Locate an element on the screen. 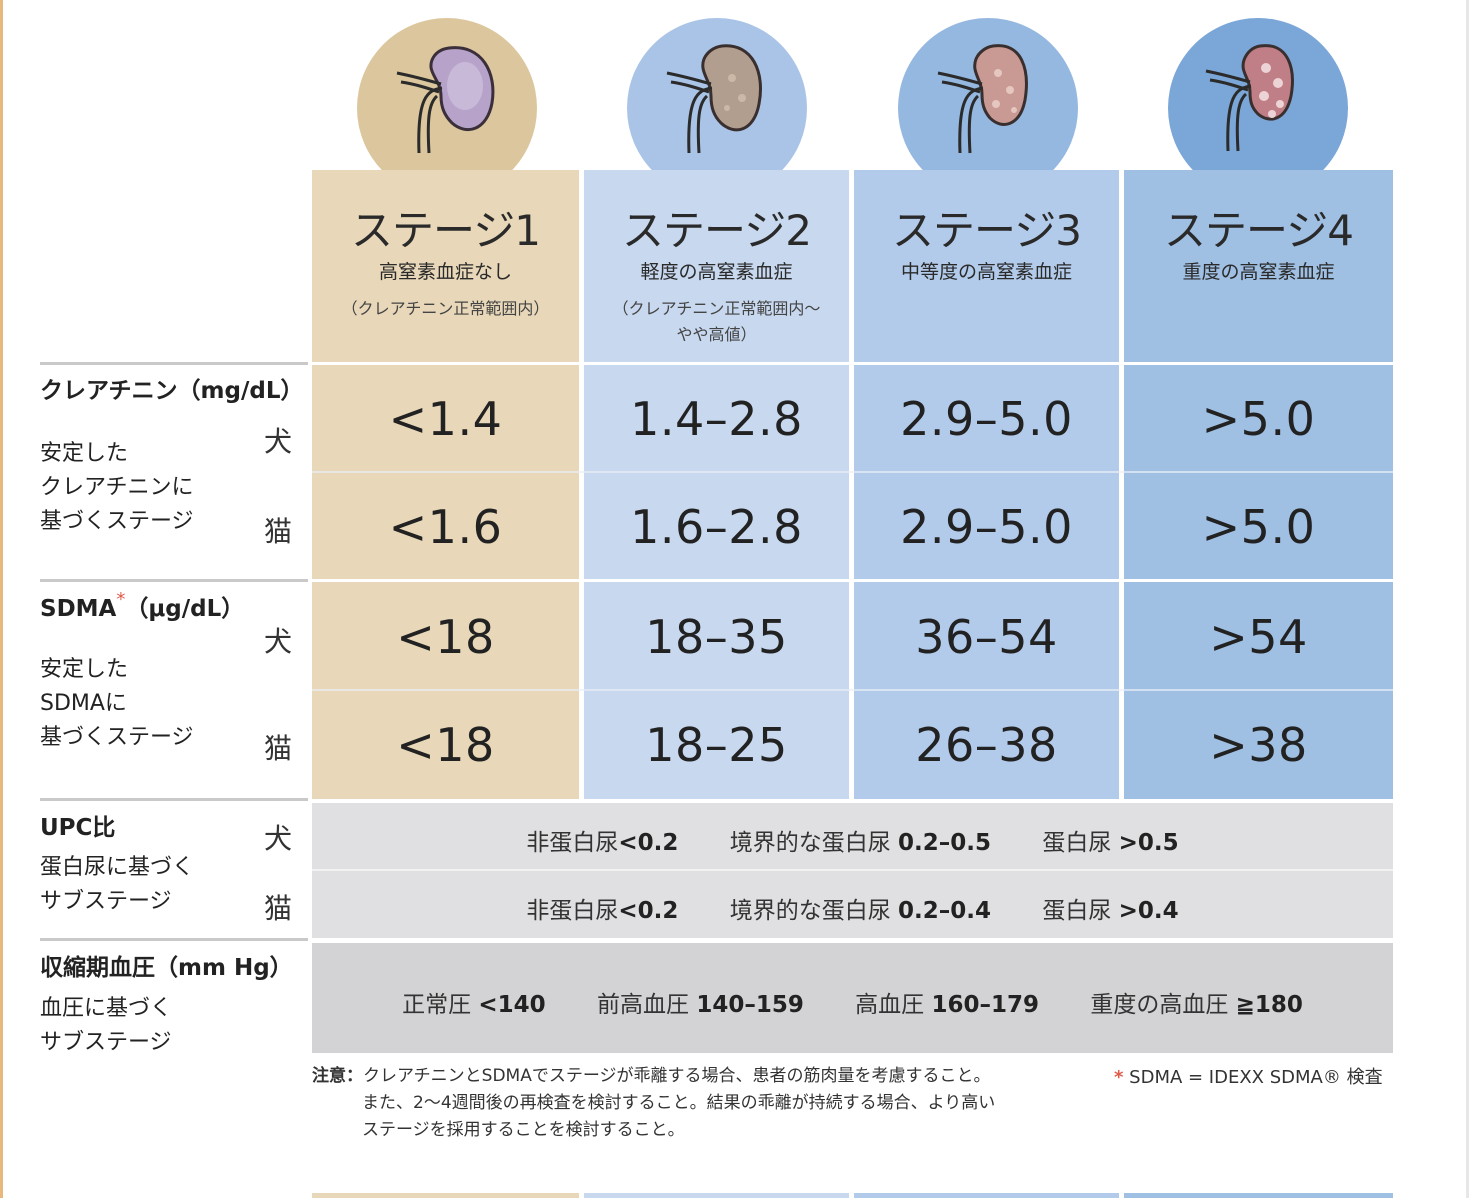  upc-dog-label: 犬 is located at coordinates (278, 838).